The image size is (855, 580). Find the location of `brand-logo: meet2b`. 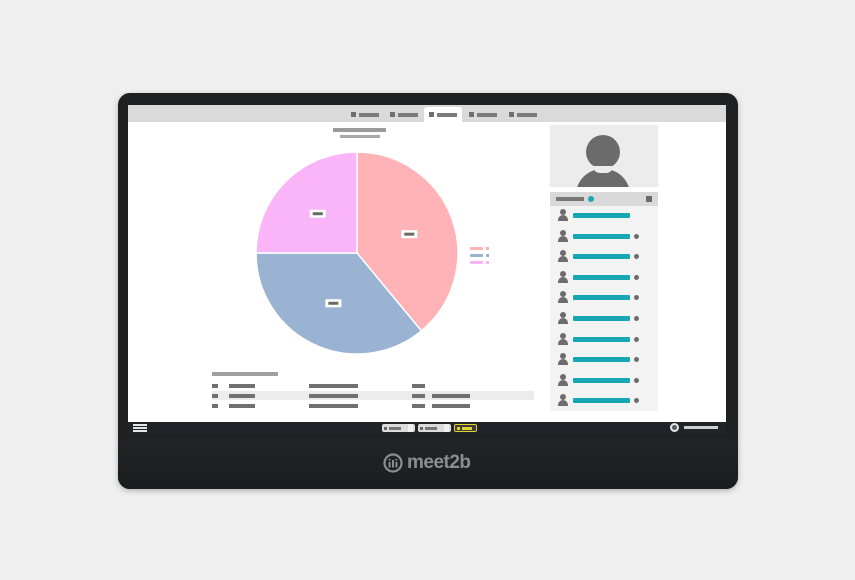

brand-logo: meet2b is located at coordinates (427, 463).